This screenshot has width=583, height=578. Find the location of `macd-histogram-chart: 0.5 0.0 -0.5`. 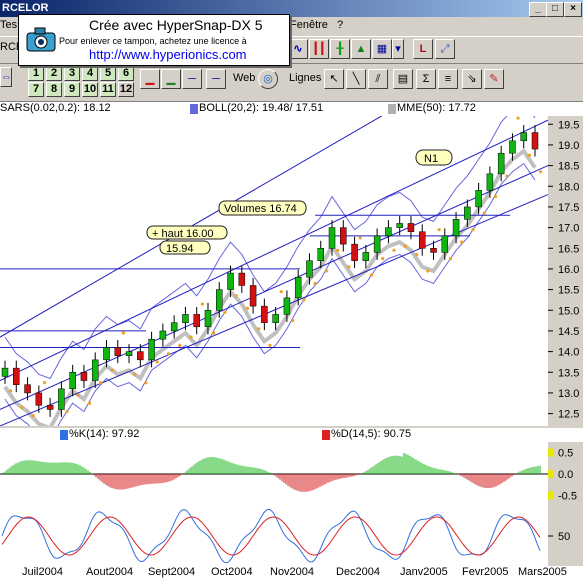

macd-histogram-chart: 0.5 0.0 -0.5 is located at coordinates (291, 474).